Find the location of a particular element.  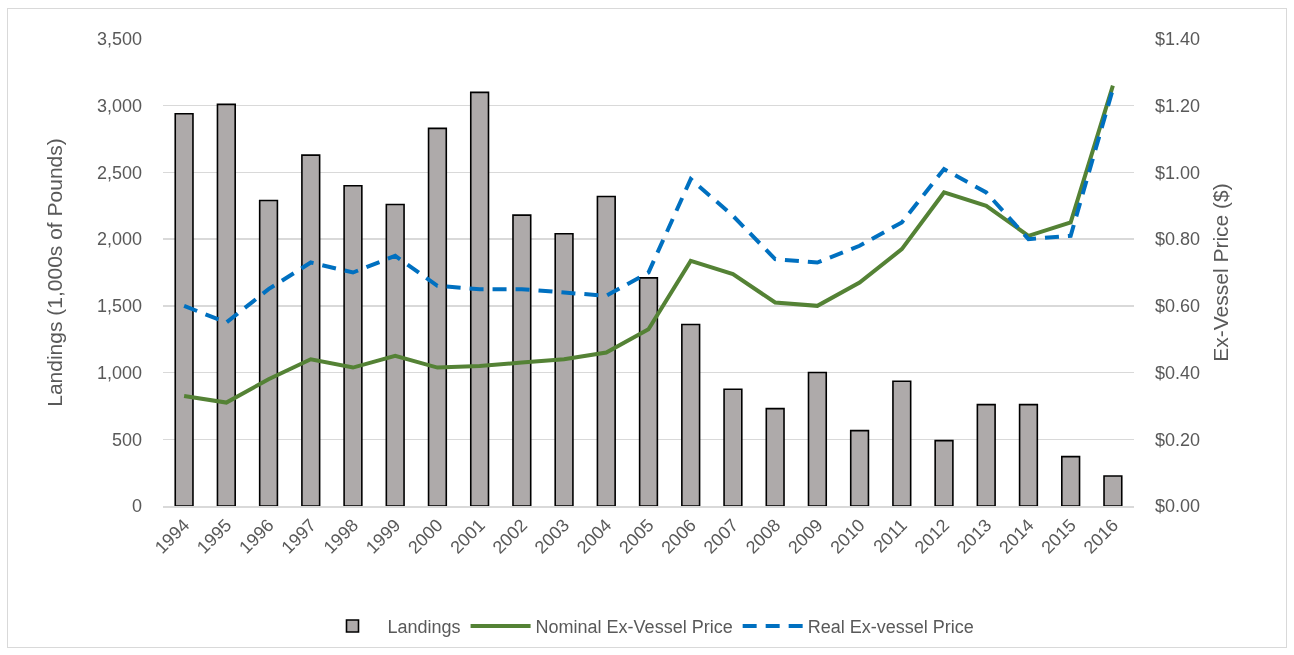

y2-tick-label: $1.20 is located at coordinates (1178, 106).